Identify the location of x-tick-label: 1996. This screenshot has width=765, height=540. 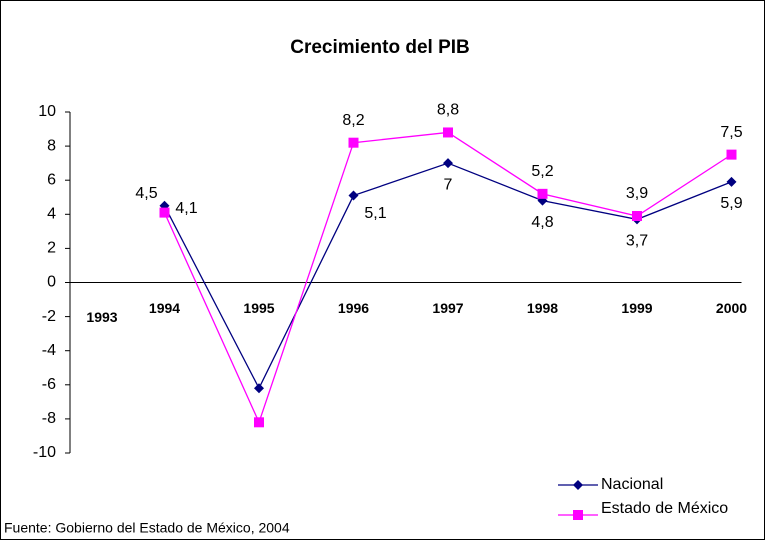
(353, 308).